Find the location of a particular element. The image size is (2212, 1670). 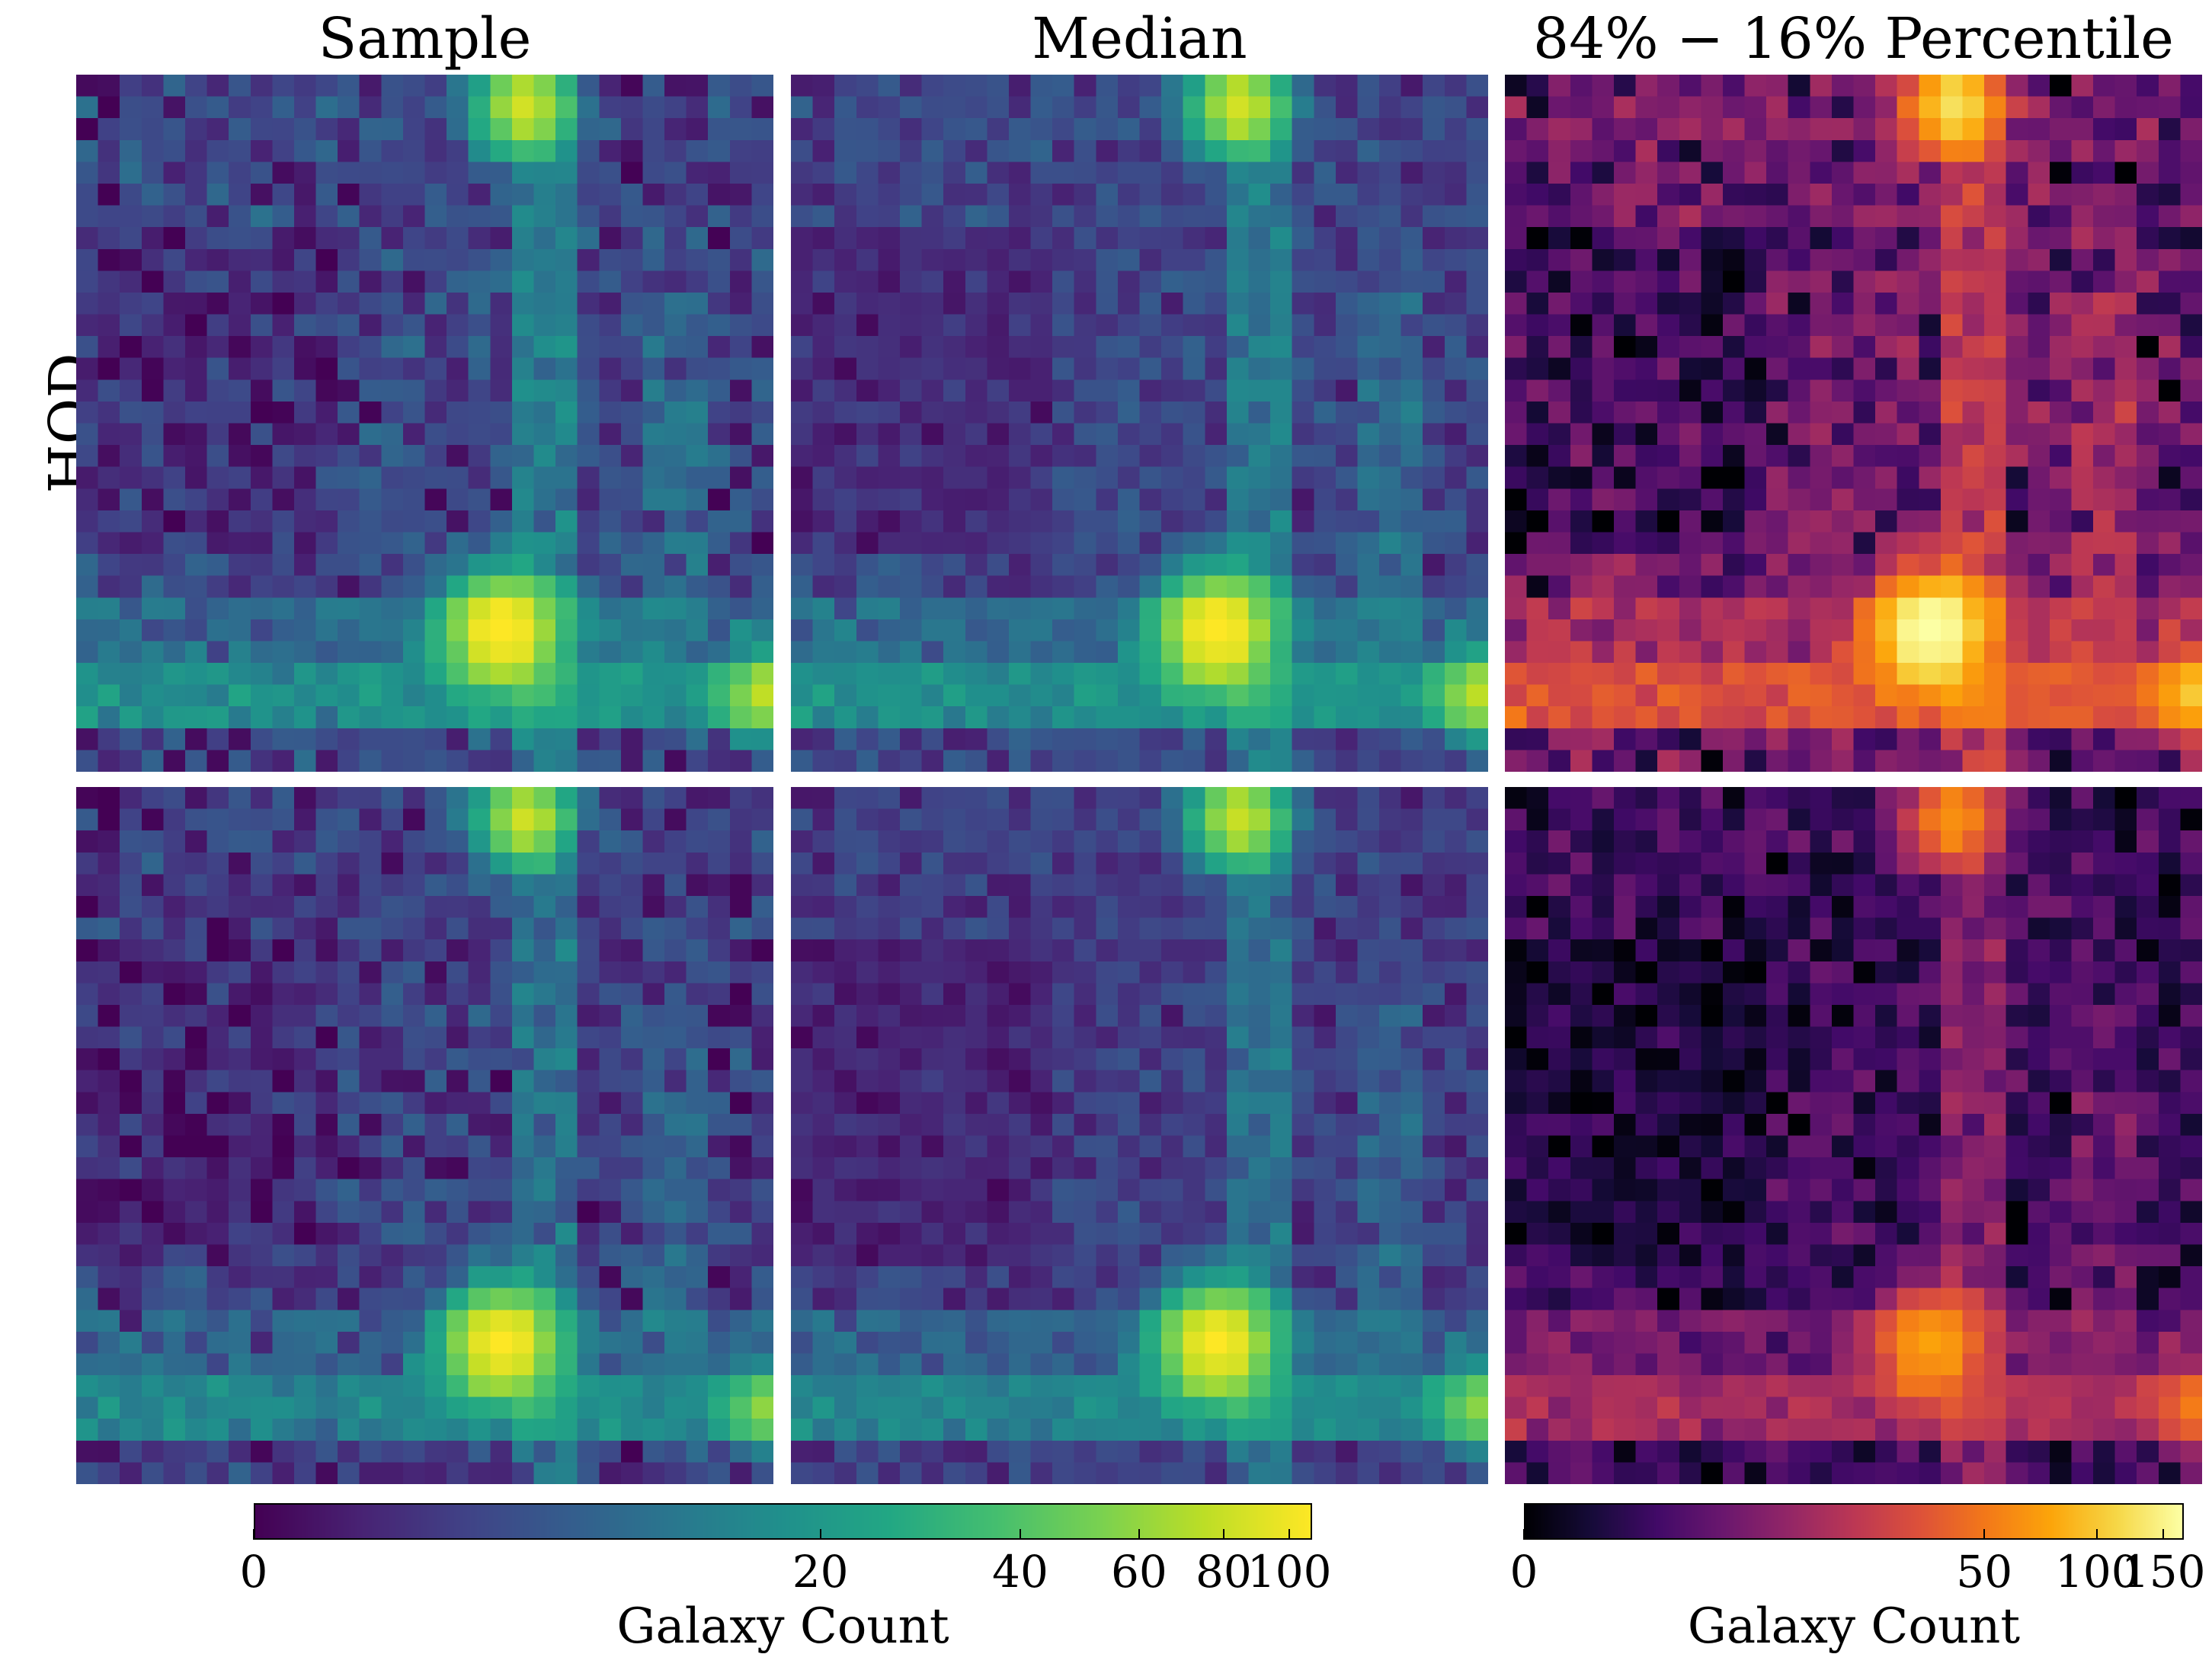

heatmap-diffusion-sample-canvas is located at coordinates (425, 1135).